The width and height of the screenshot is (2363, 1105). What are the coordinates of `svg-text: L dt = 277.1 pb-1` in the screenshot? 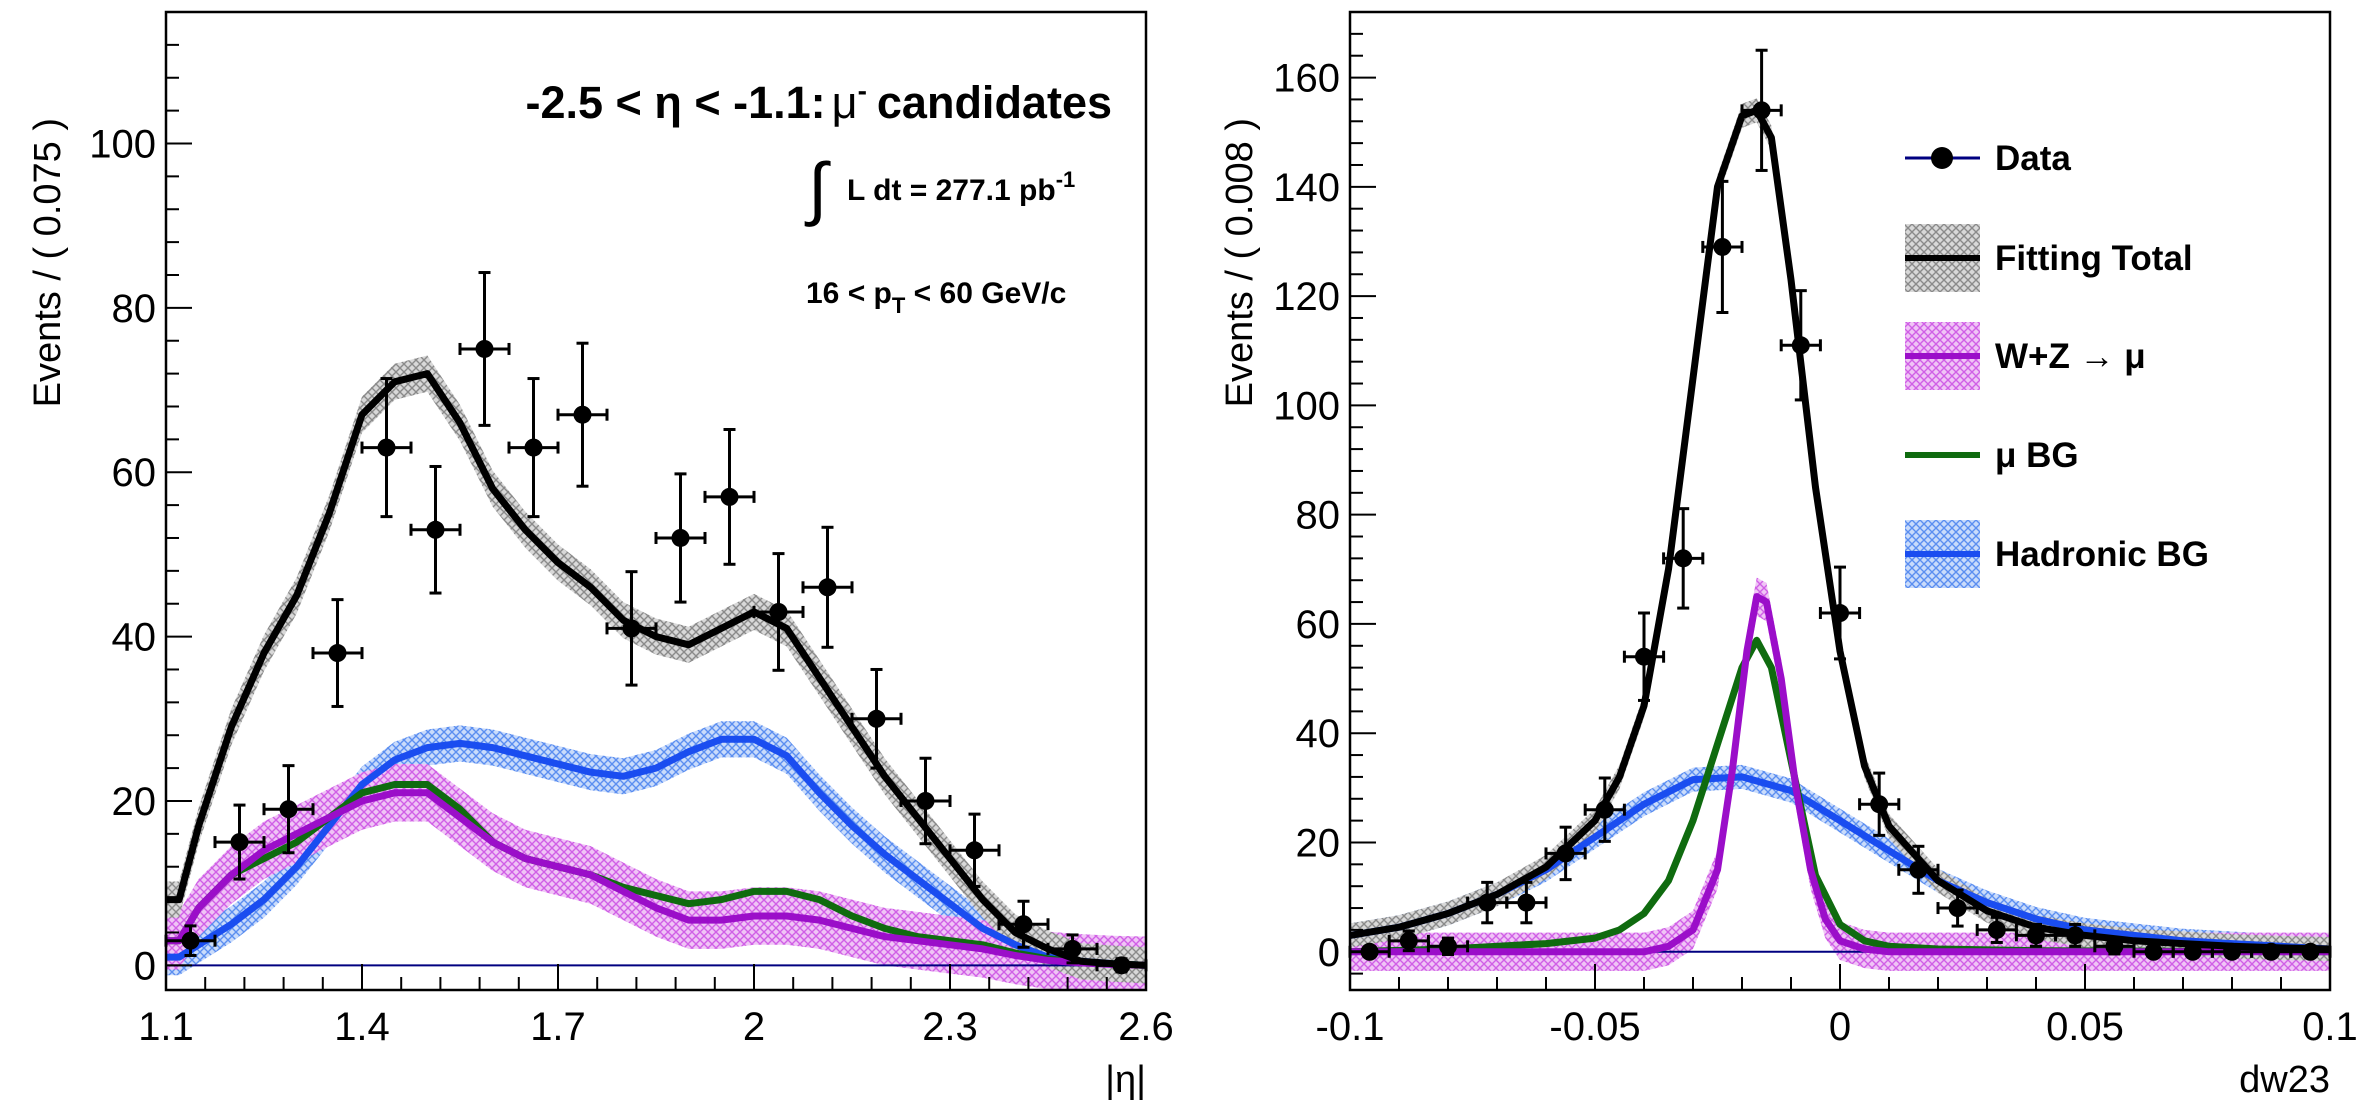 It's located at (961, 187).